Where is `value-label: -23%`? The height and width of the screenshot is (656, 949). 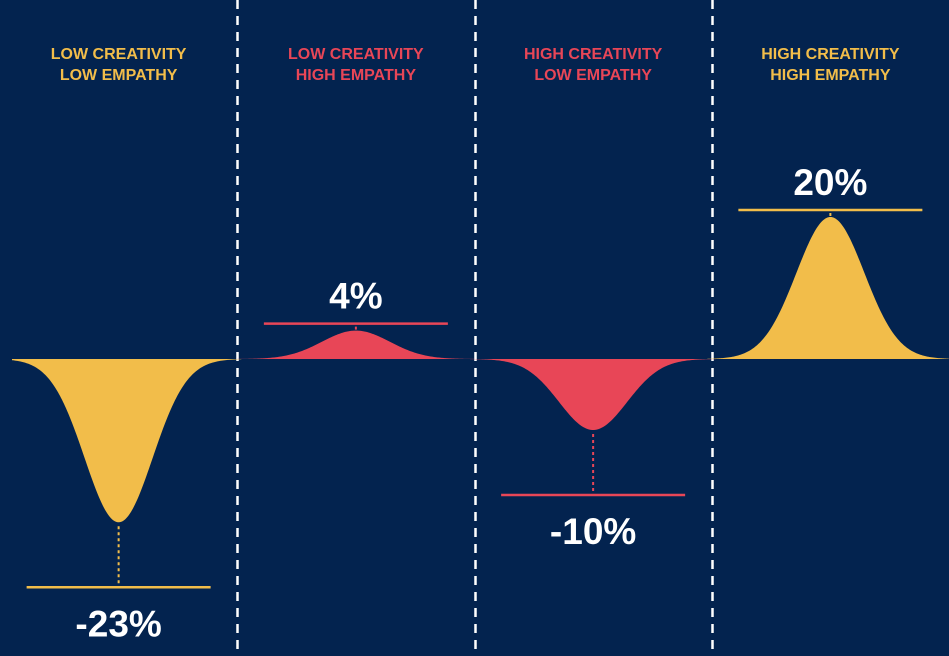 value-label: -23% is located at coordinates (118, 623).